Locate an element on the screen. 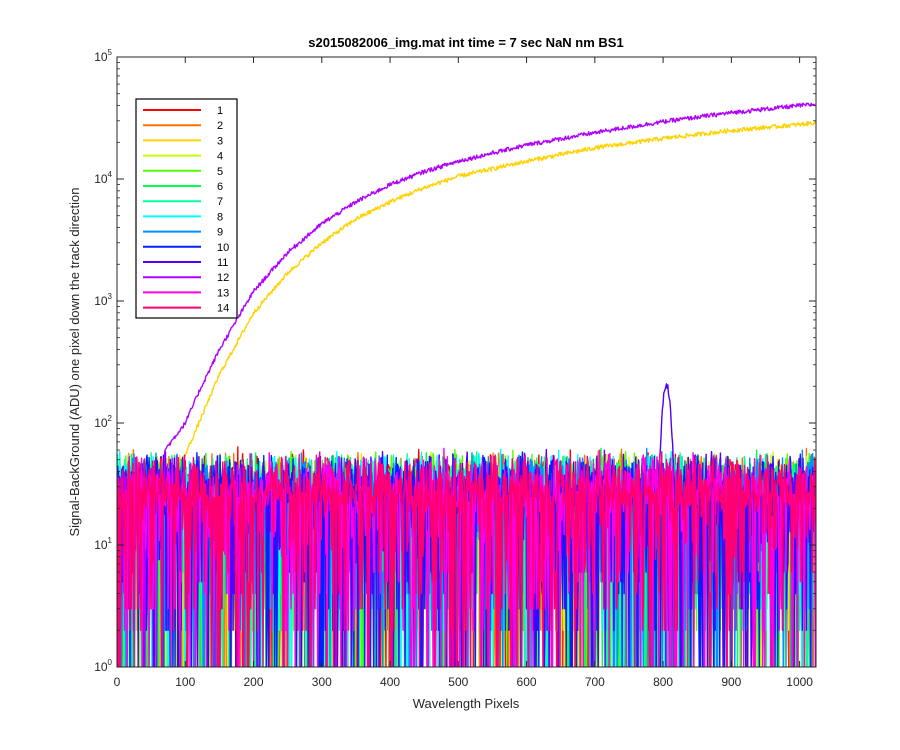 The width and height of the screenshot is (900, 750). x-tick-label: 700 is located at coordinates (595, 682).